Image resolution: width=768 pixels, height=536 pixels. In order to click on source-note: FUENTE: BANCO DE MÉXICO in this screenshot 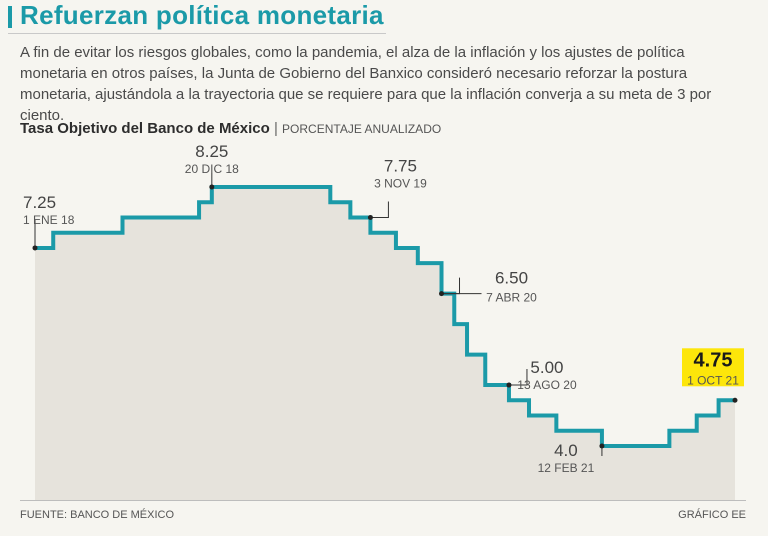, I will do `click(97, 515)`.